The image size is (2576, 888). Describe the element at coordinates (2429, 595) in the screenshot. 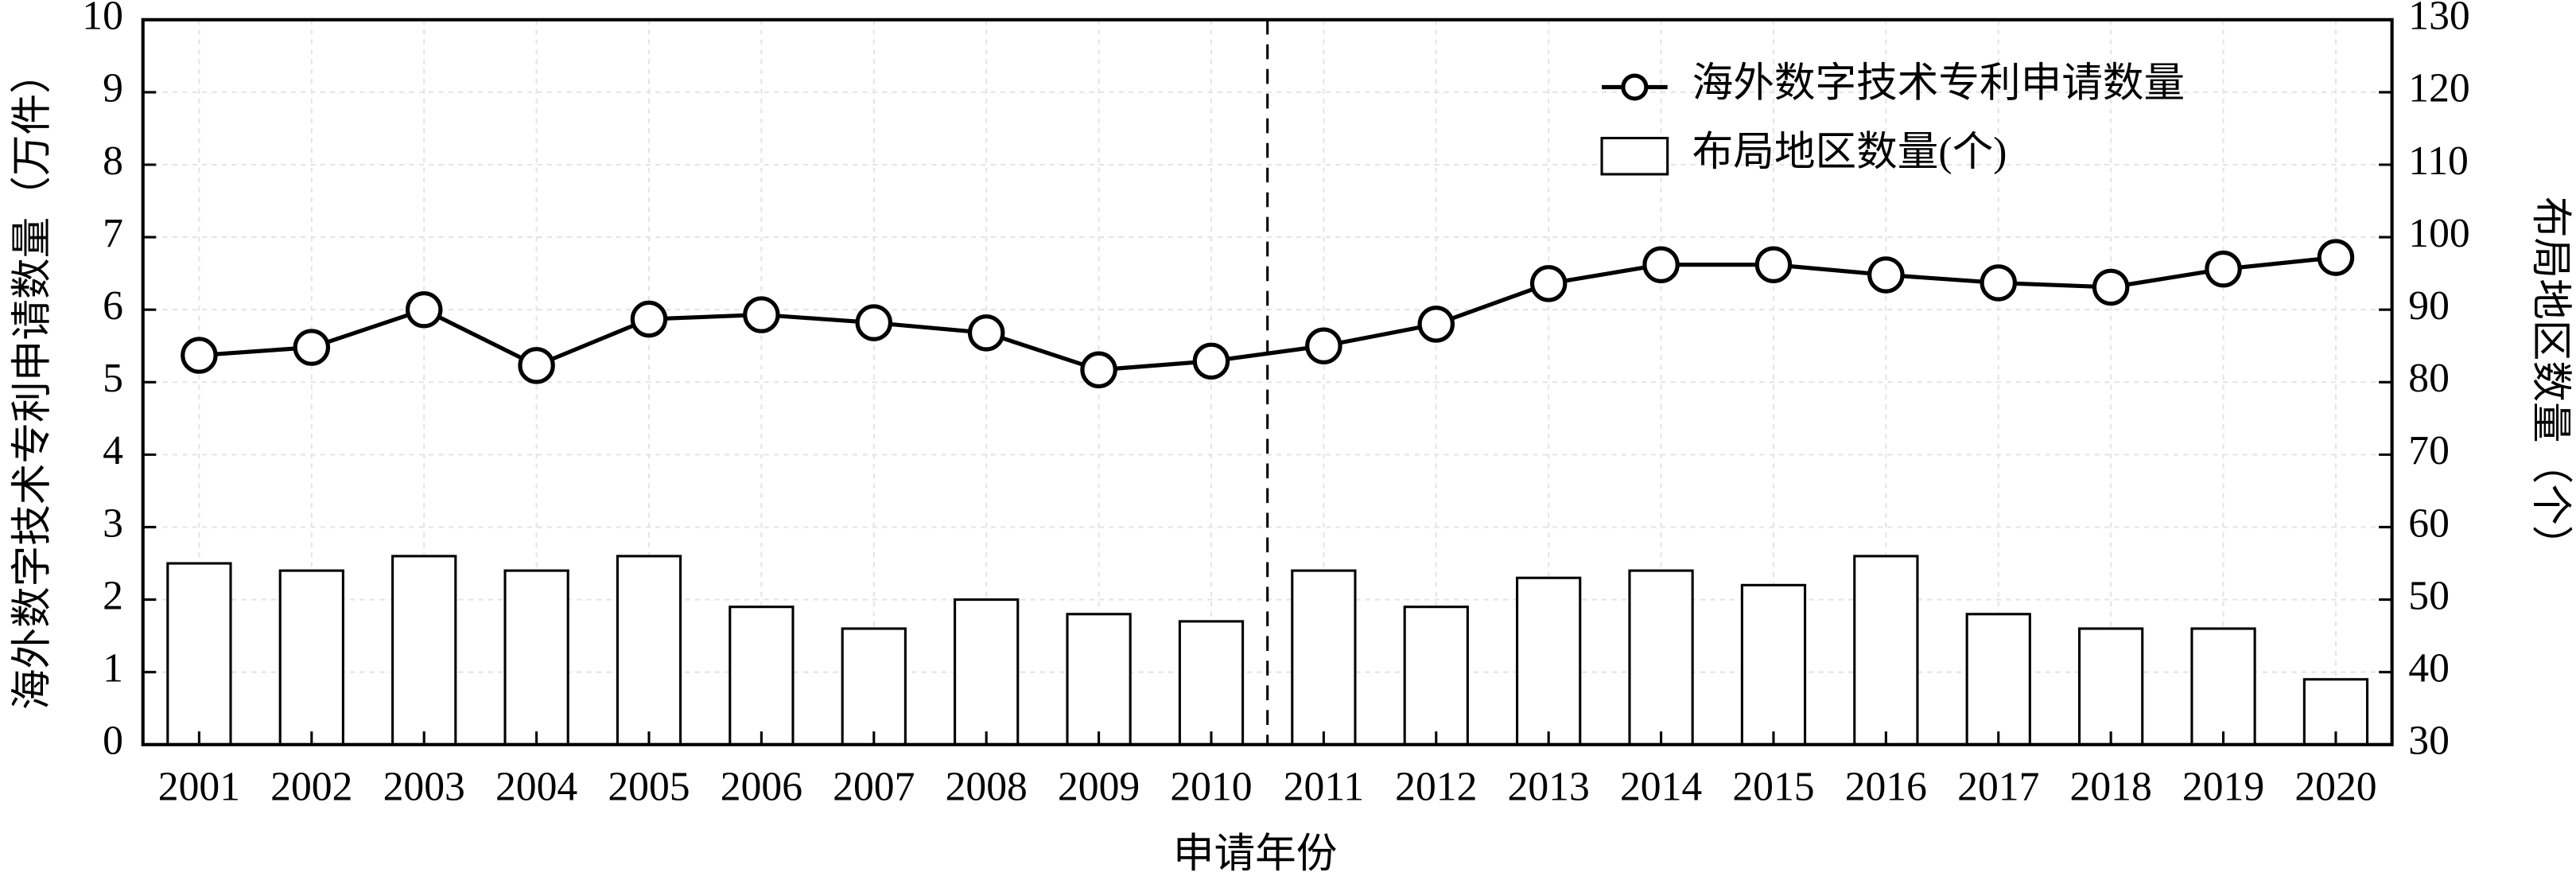

I see `y2-tick-label: 50` at that location.